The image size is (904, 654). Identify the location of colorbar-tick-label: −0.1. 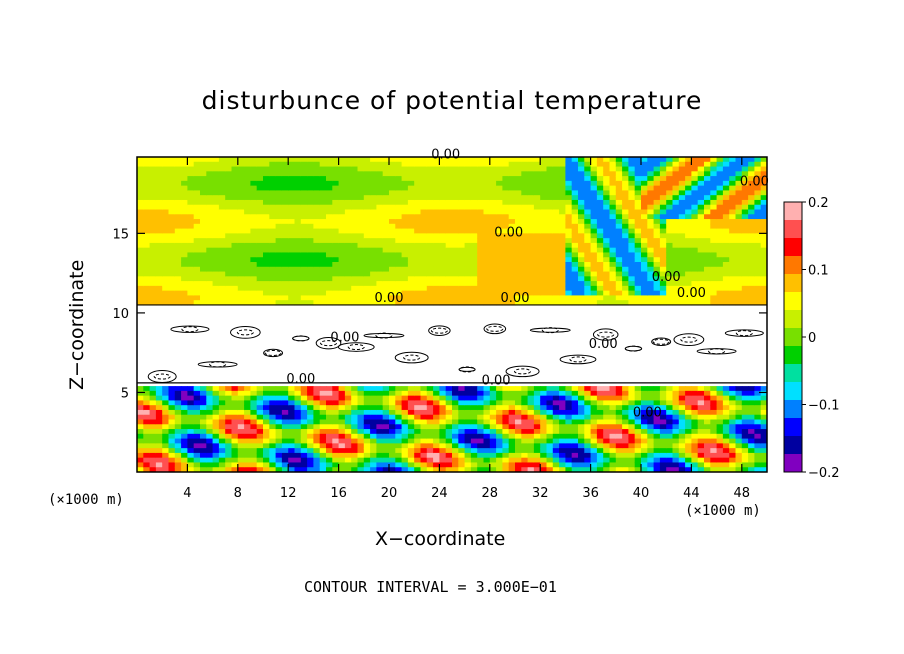
(824, 406).